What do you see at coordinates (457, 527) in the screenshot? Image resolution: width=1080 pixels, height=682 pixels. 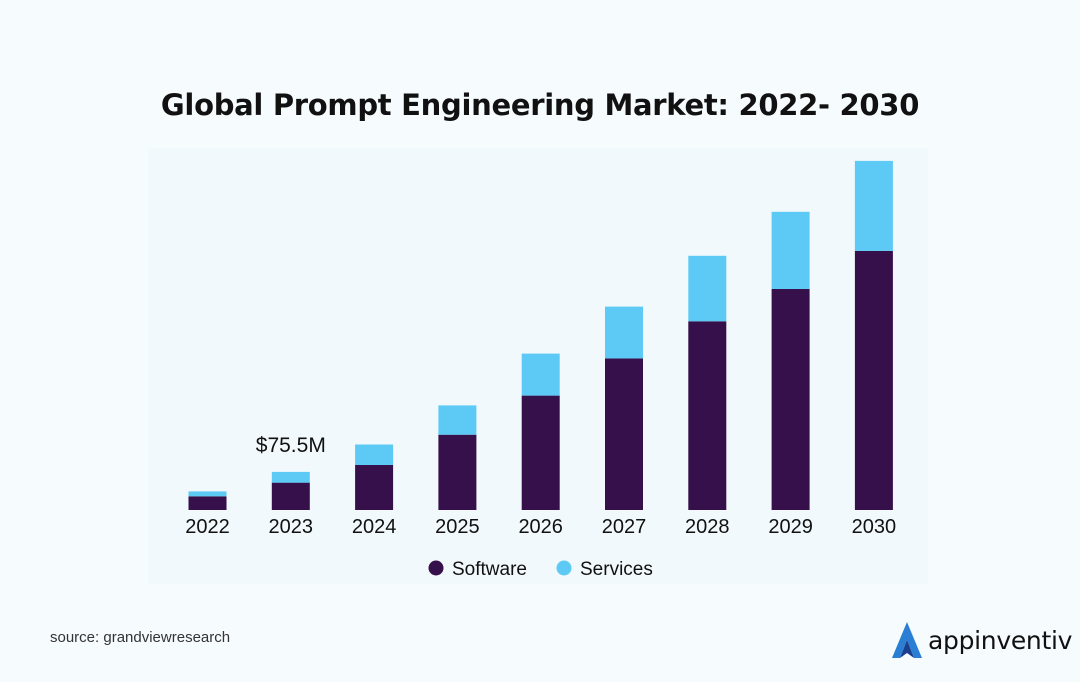 I see `x-tick-label: 2025` at bounding box center [457, 527].